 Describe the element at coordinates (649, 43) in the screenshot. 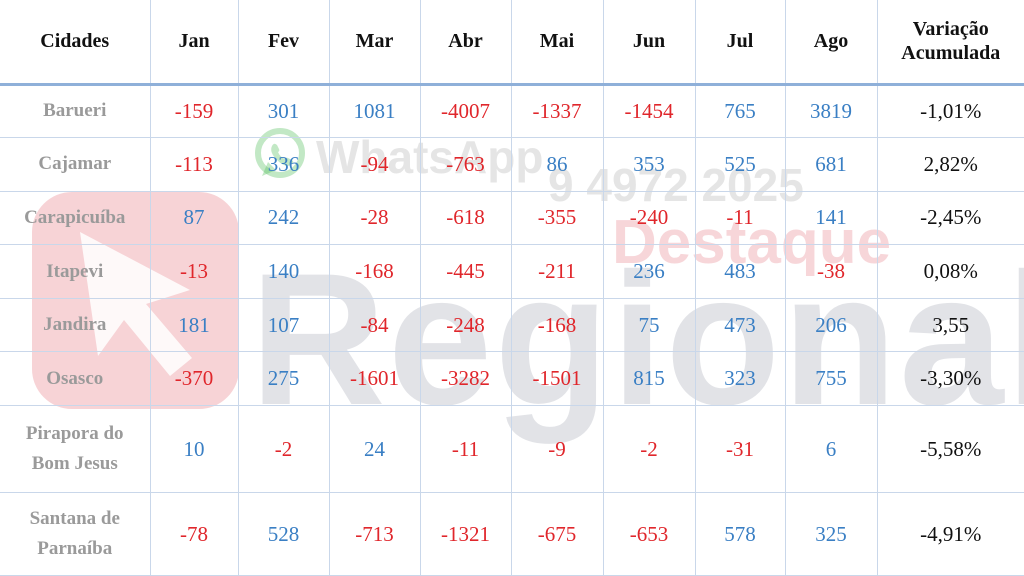

I see `column-header: Jun` at that location.